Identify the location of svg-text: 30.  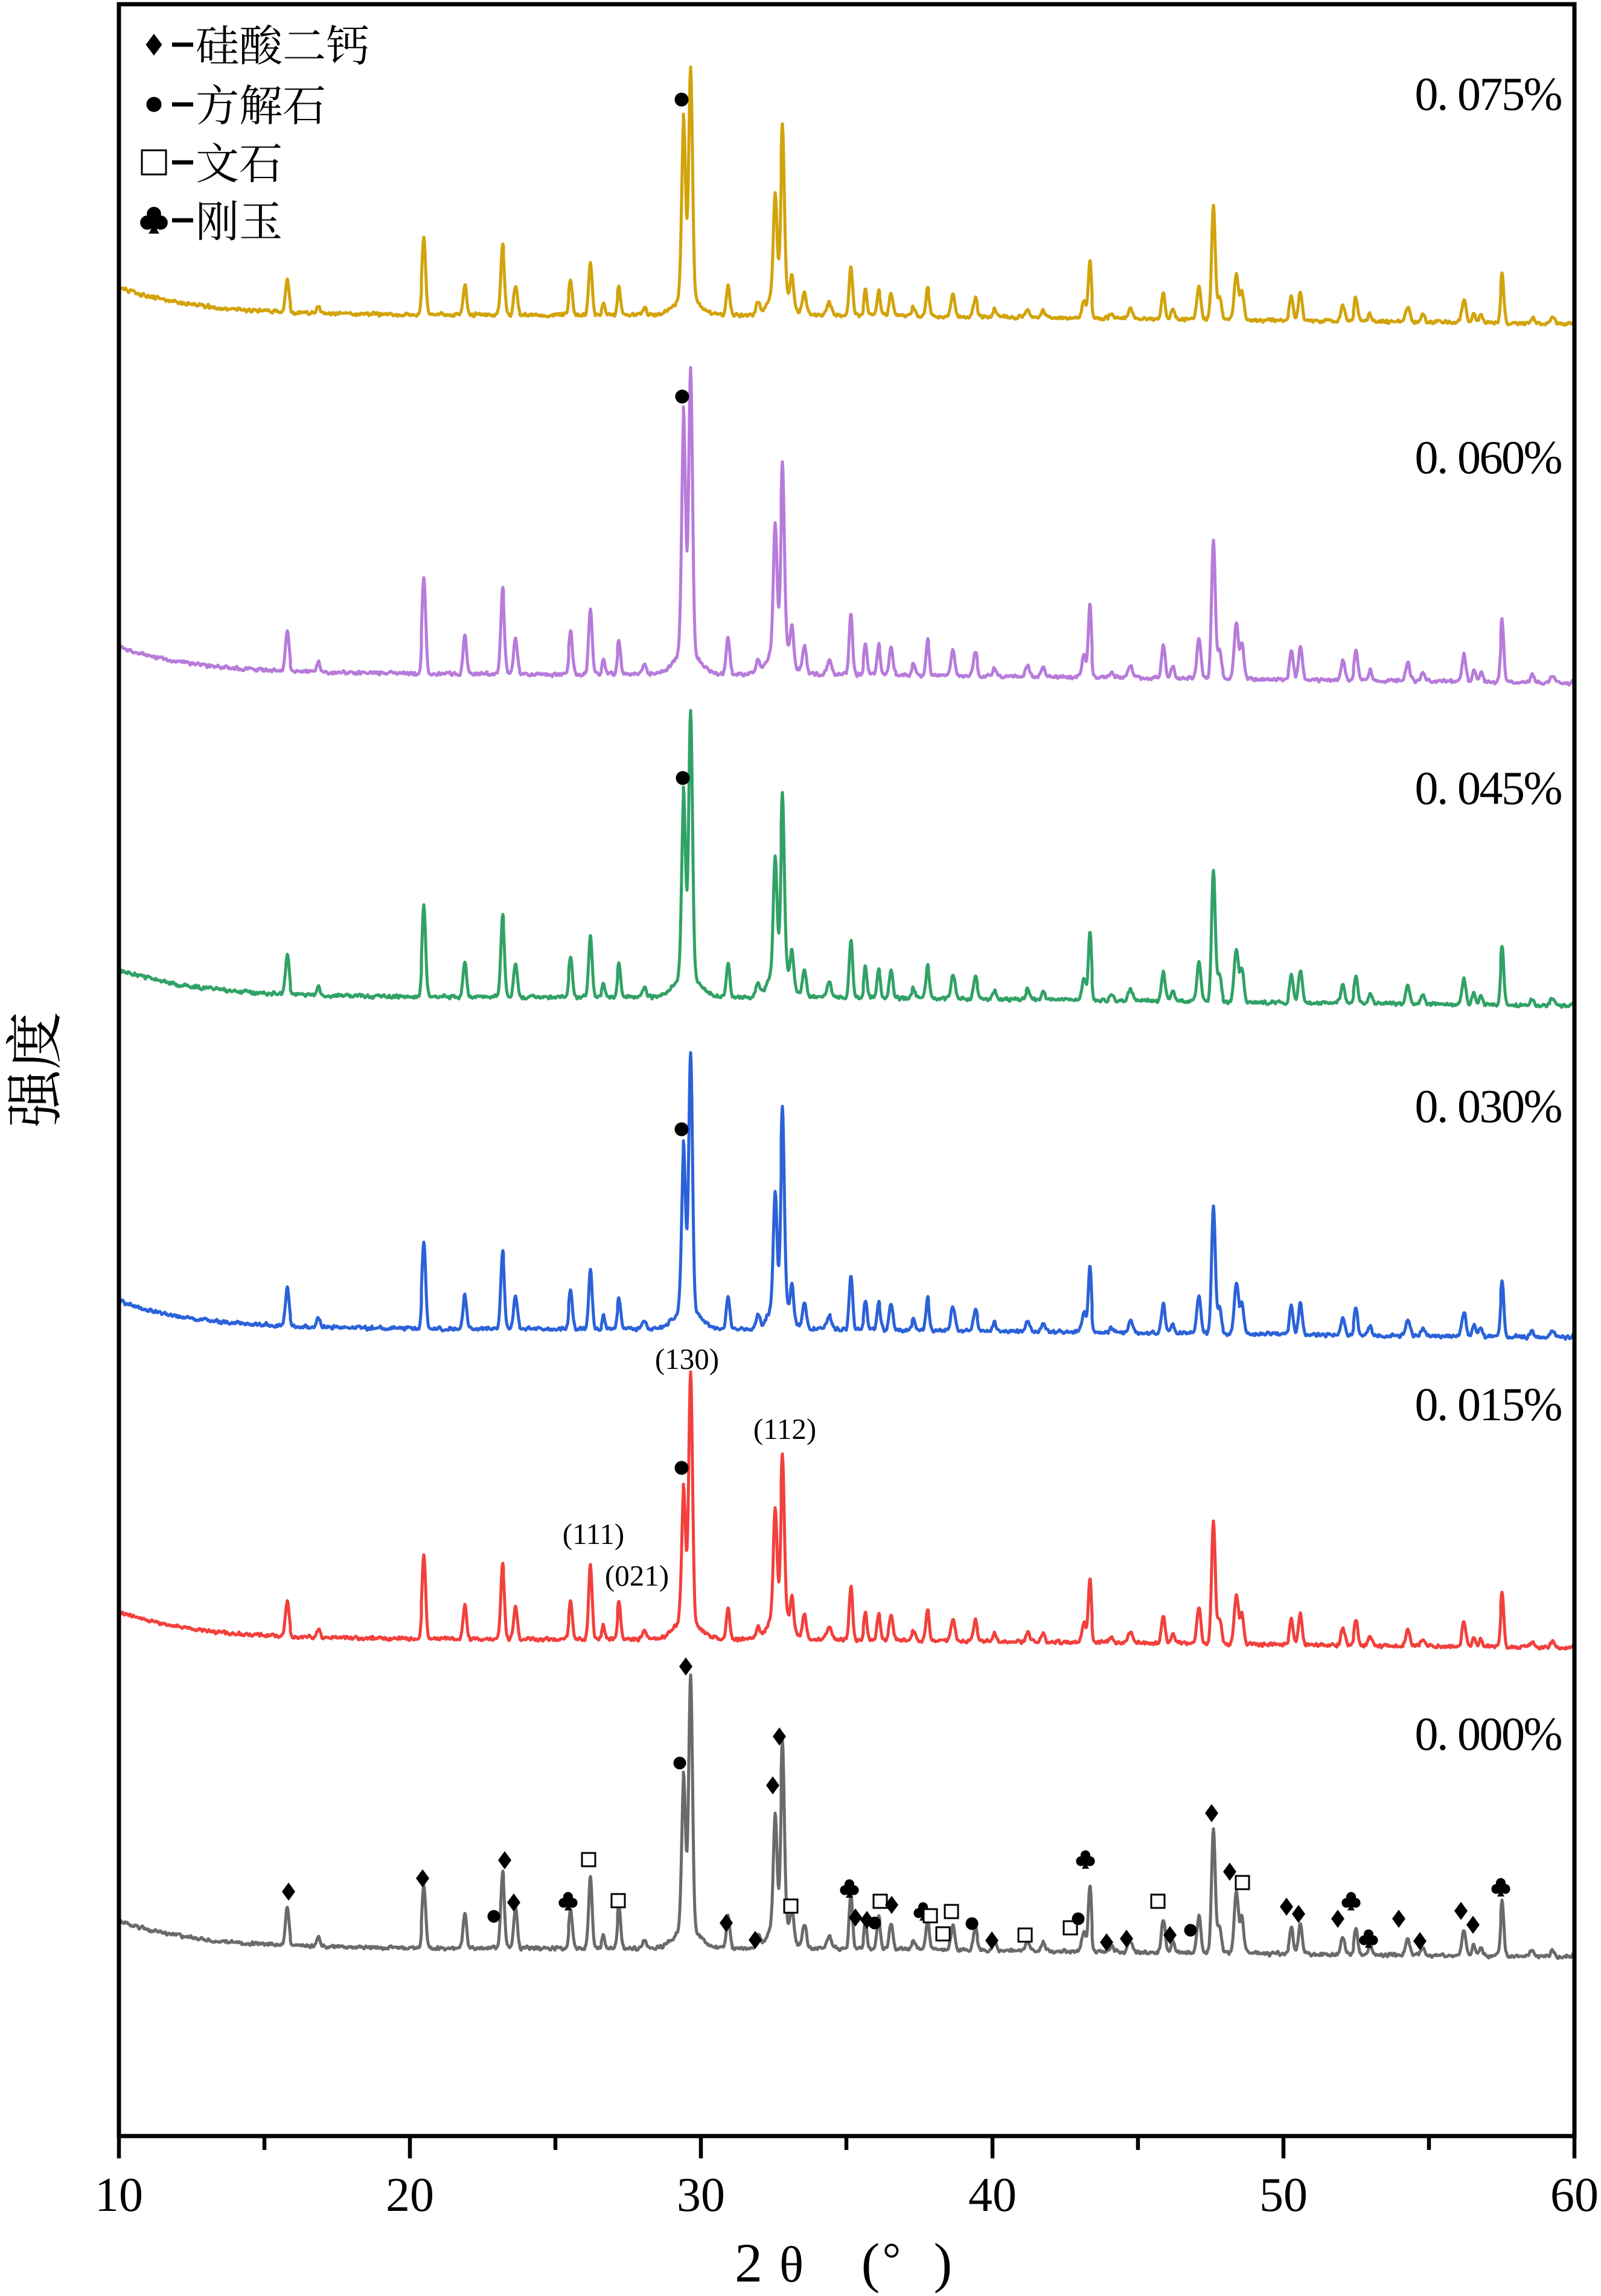
(701, 2195).